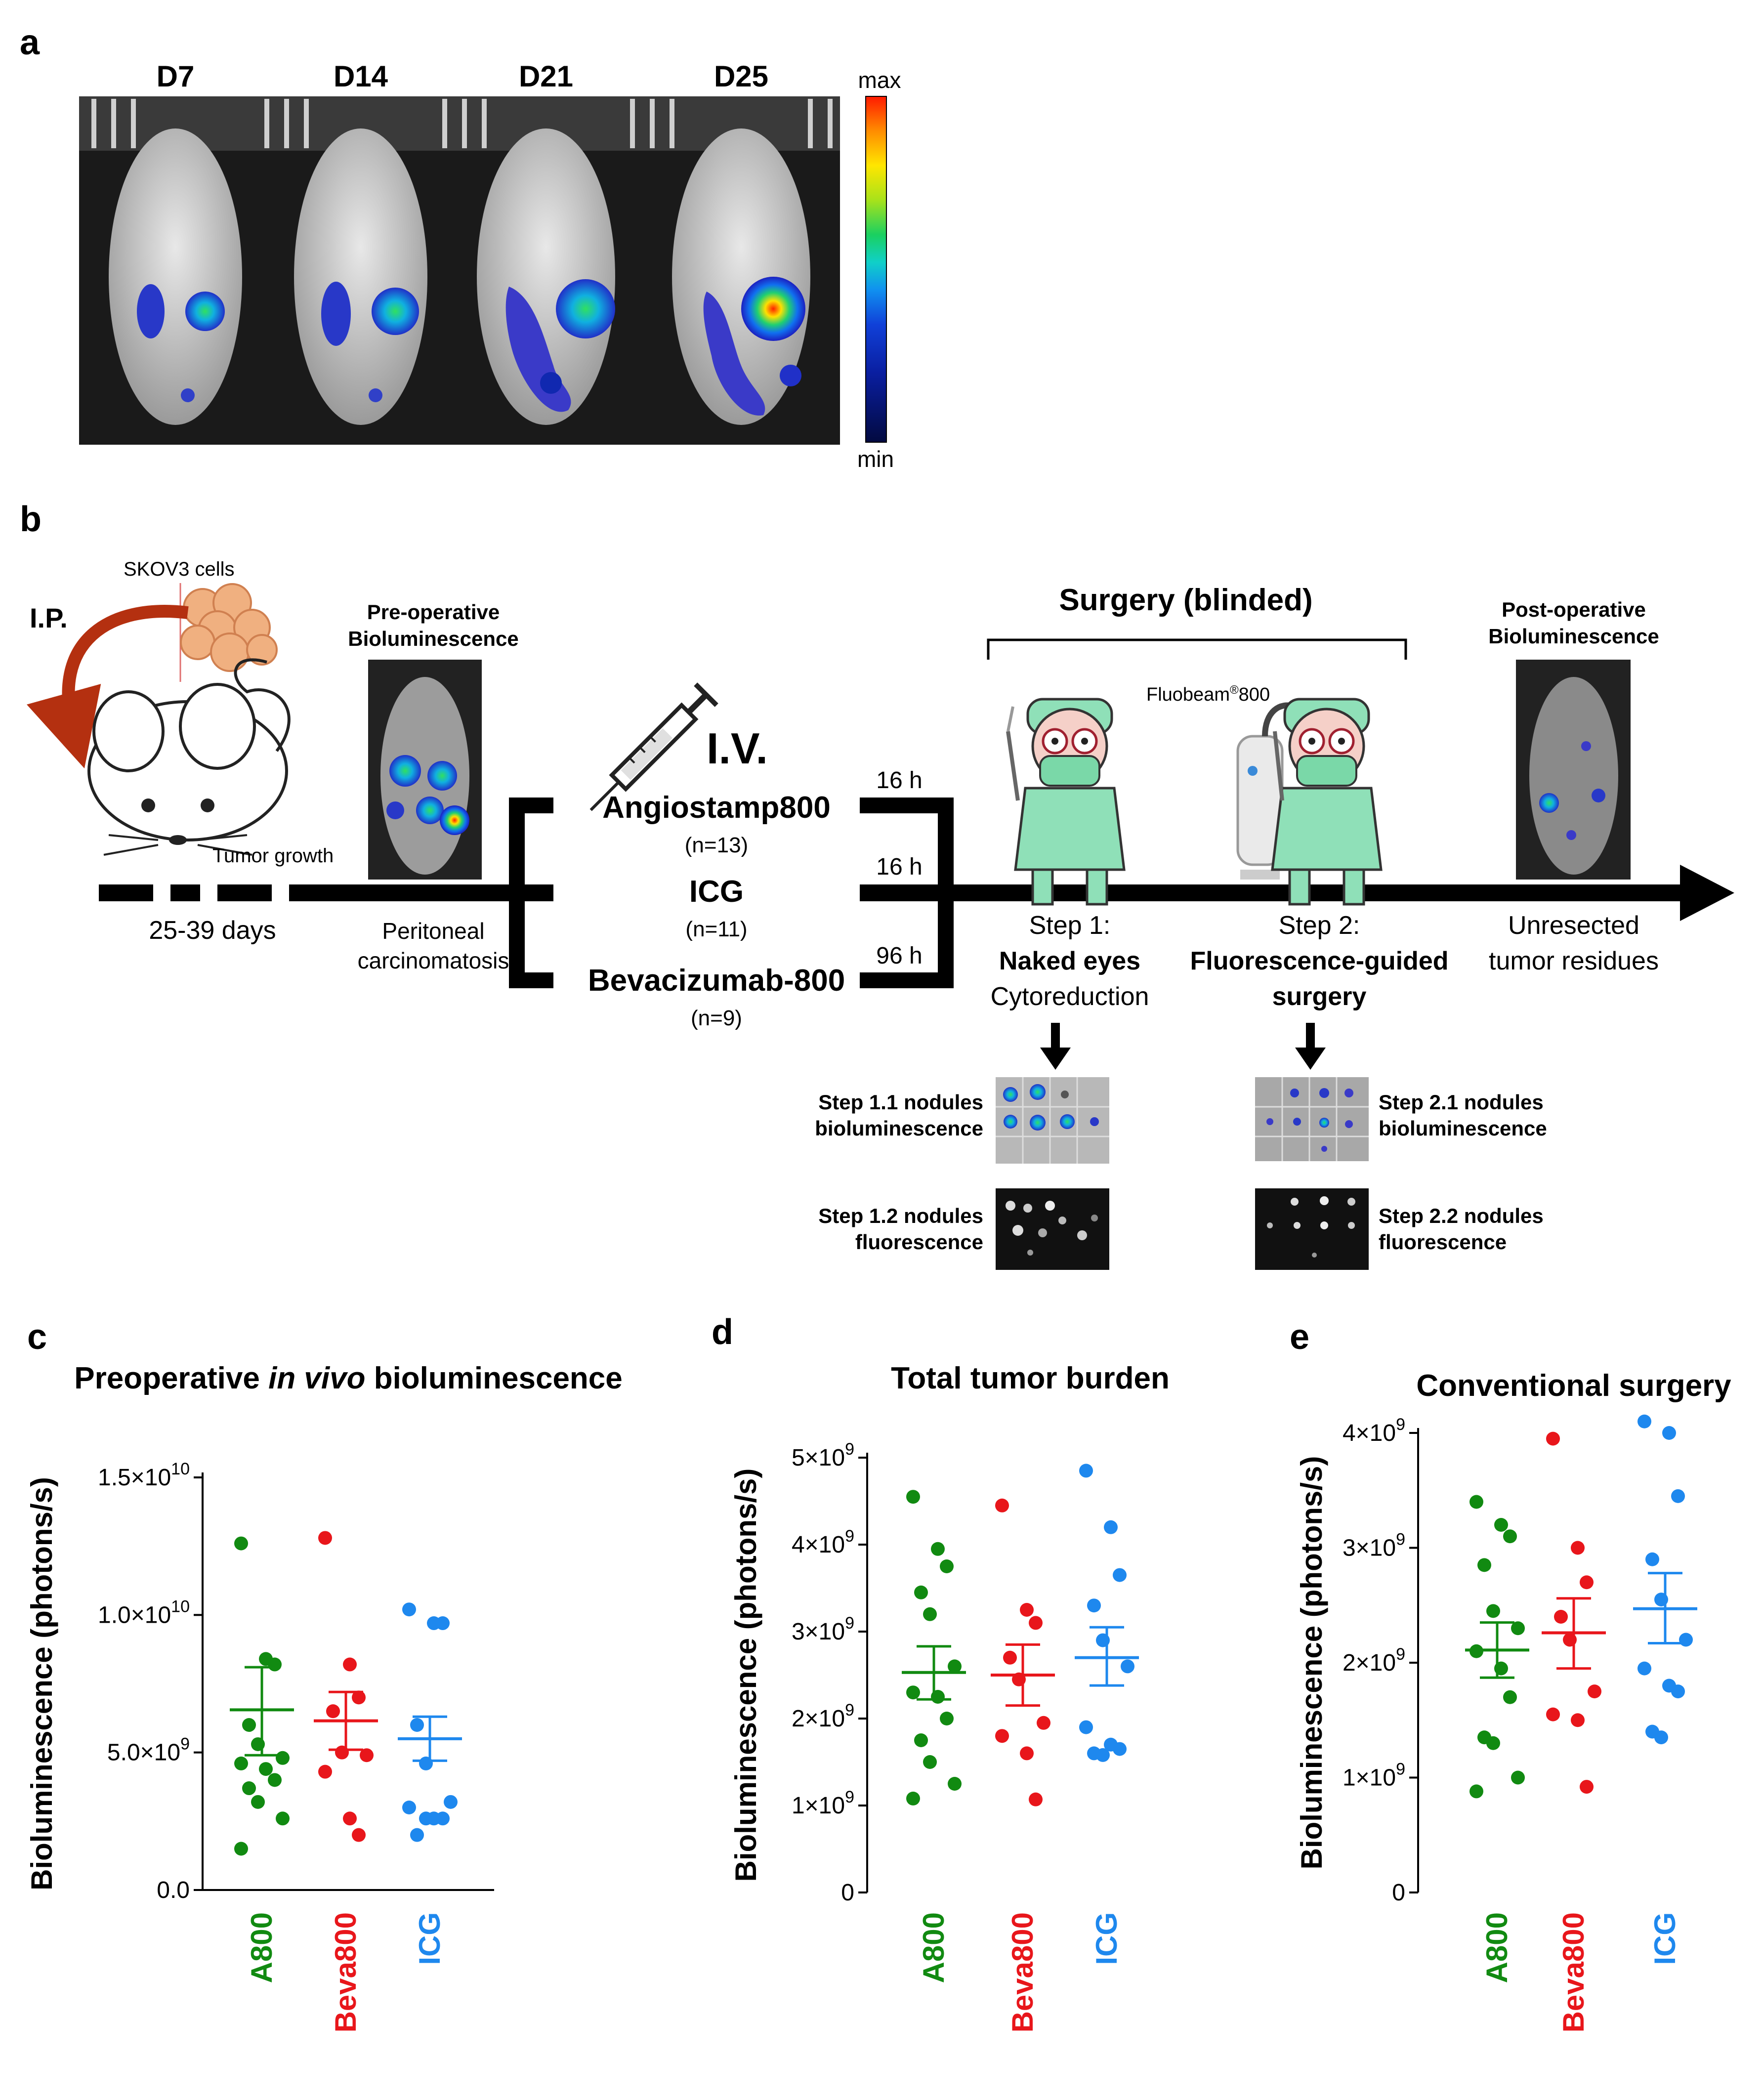 This screenshot has height=2100, width=1763. What do you see at coordinates (173, 1890) in the screenshot?
I see `y-tick-label: 0.0` at bounding box center [173, 1890].